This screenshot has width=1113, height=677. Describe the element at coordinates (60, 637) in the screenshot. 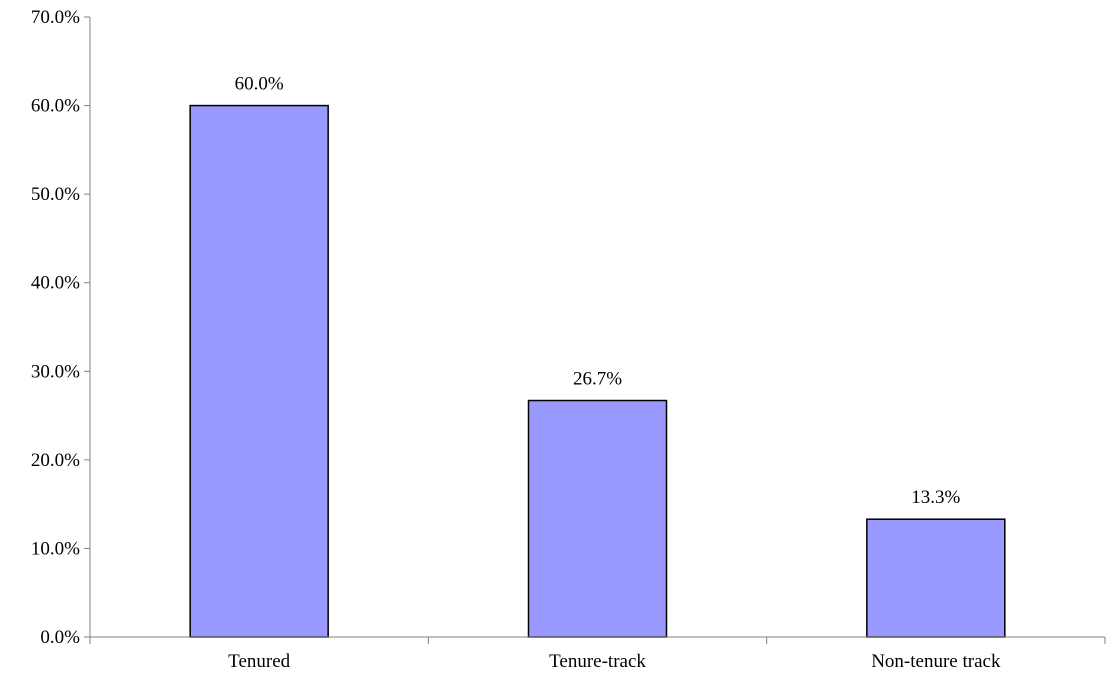

I see `y-tick-label: 0.0%` at that location.